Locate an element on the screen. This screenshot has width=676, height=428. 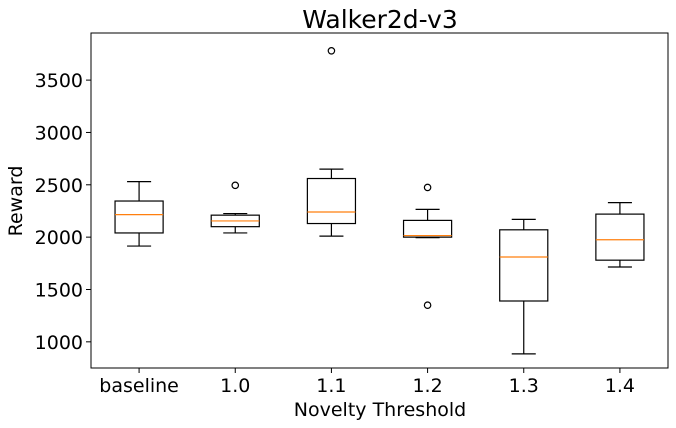
y-tick-label: 3000 is located at coordinates (59, 133).